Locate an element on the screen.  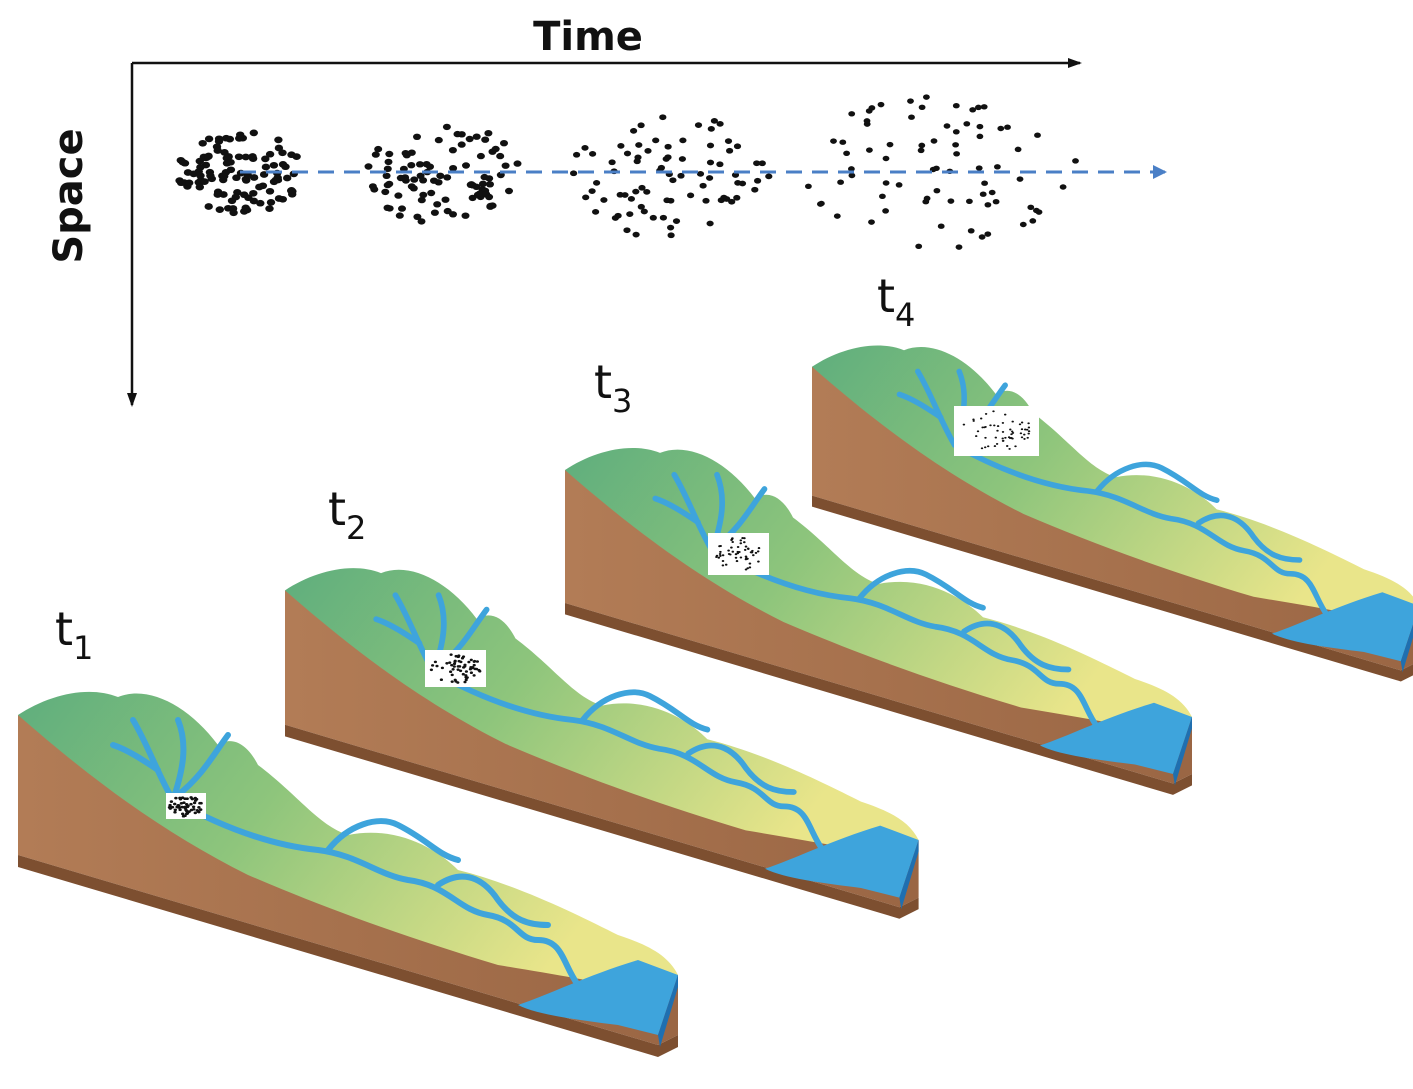
particle-inset-cloud-t3 is located at coordinates (738, 554).